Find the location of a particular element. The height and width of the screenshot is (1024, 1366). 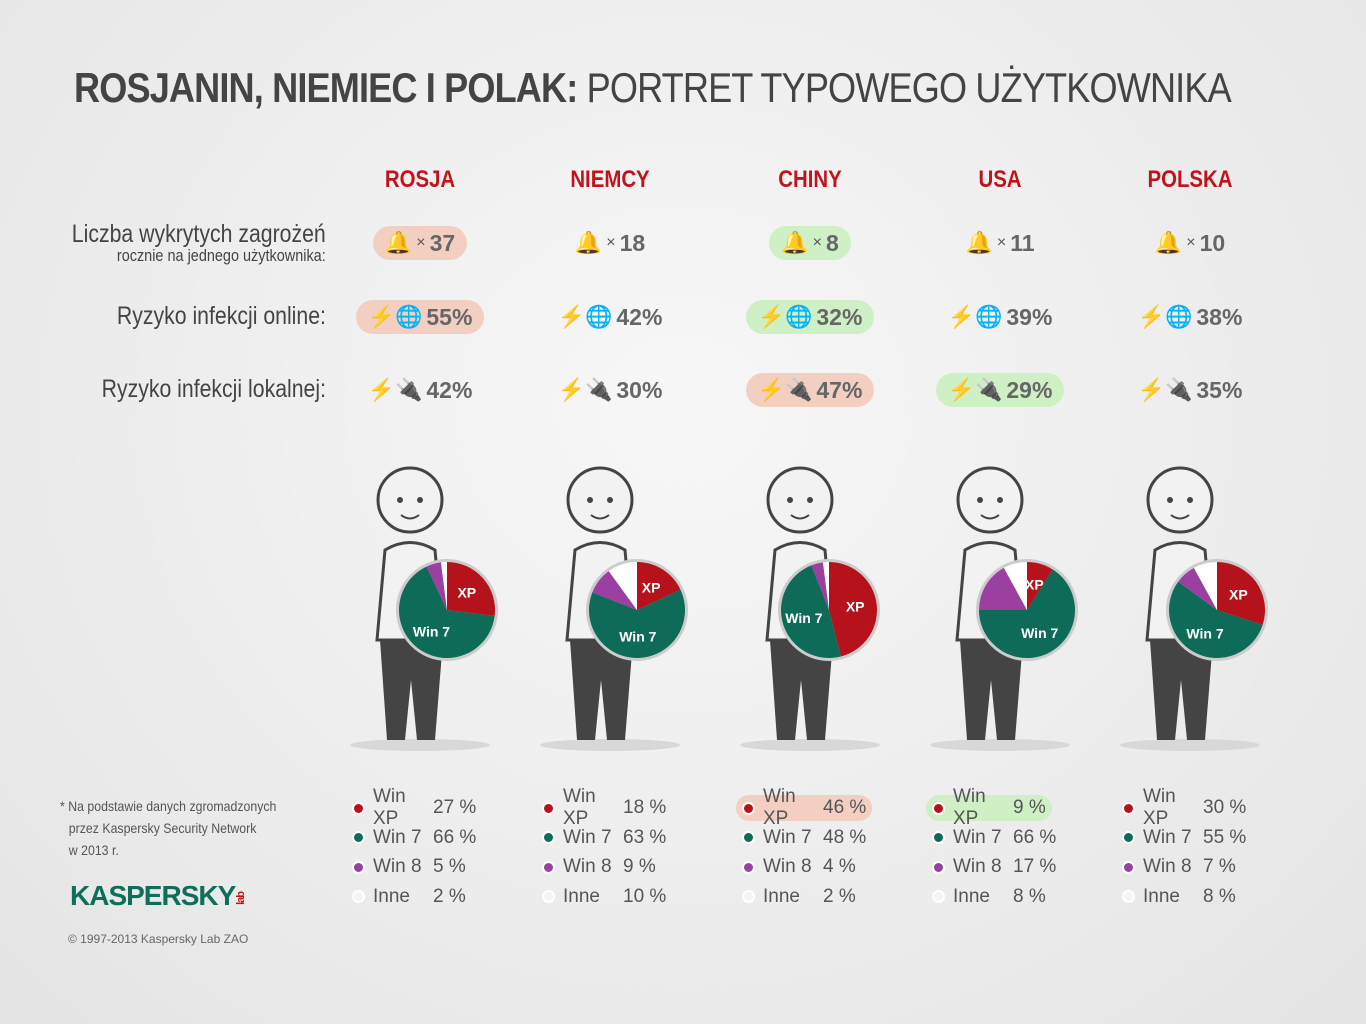

character-illustration: XP Win 7 is located at coordinates (1190, 600).